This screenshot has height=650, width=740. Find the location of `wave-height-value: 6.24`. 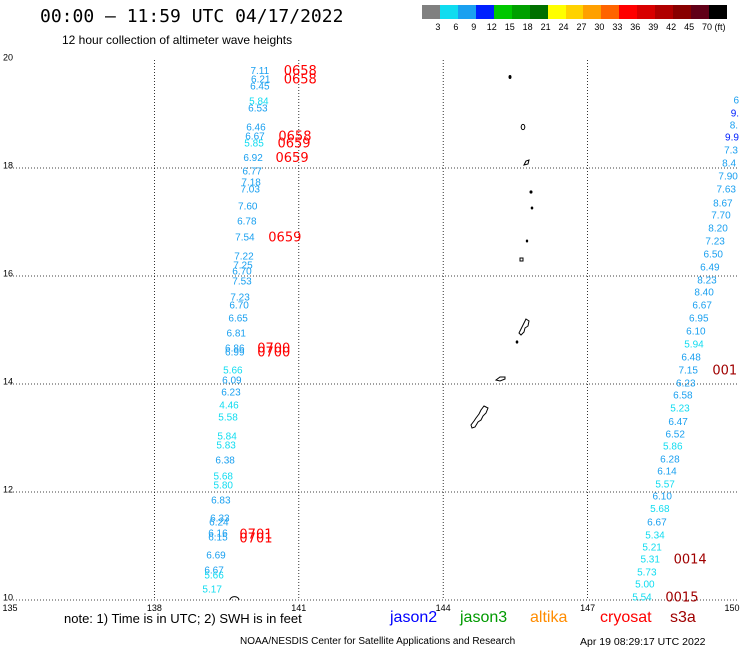

wave-height-value: 6.24 is located at coordinates (219, 523).